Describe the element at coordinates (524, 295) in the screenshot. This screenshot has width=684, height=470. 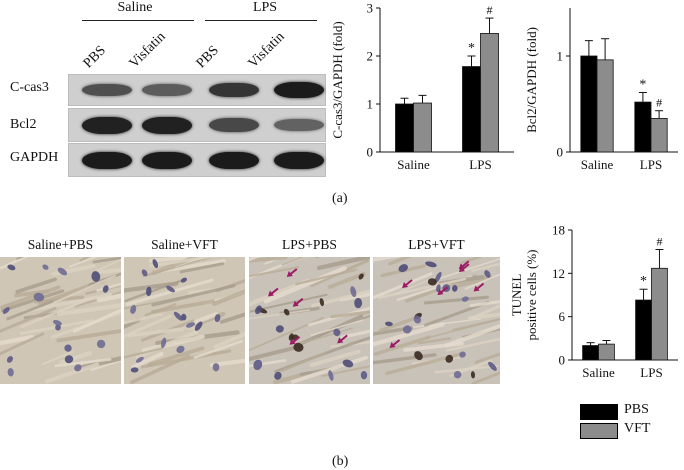
I see `y-axis-label: TUNELpositive cells (%)` at that location.